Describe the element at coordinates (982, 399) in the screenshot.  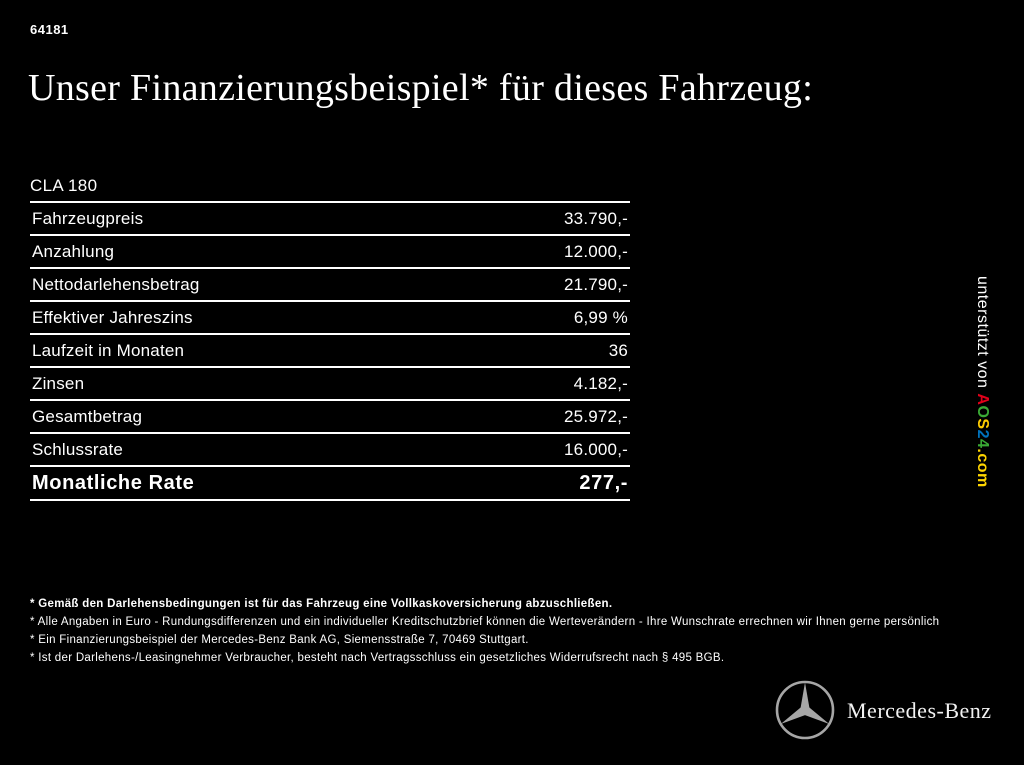
I see `aos24-letter: A` at that location.